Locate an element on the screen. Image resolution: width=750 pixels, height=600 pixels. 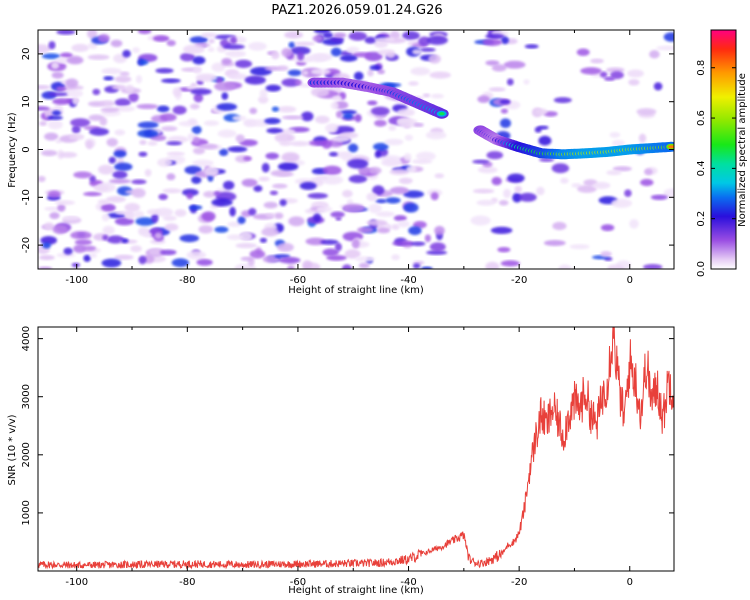
x-tick-label: -40 is located at coordinates (408, 280).